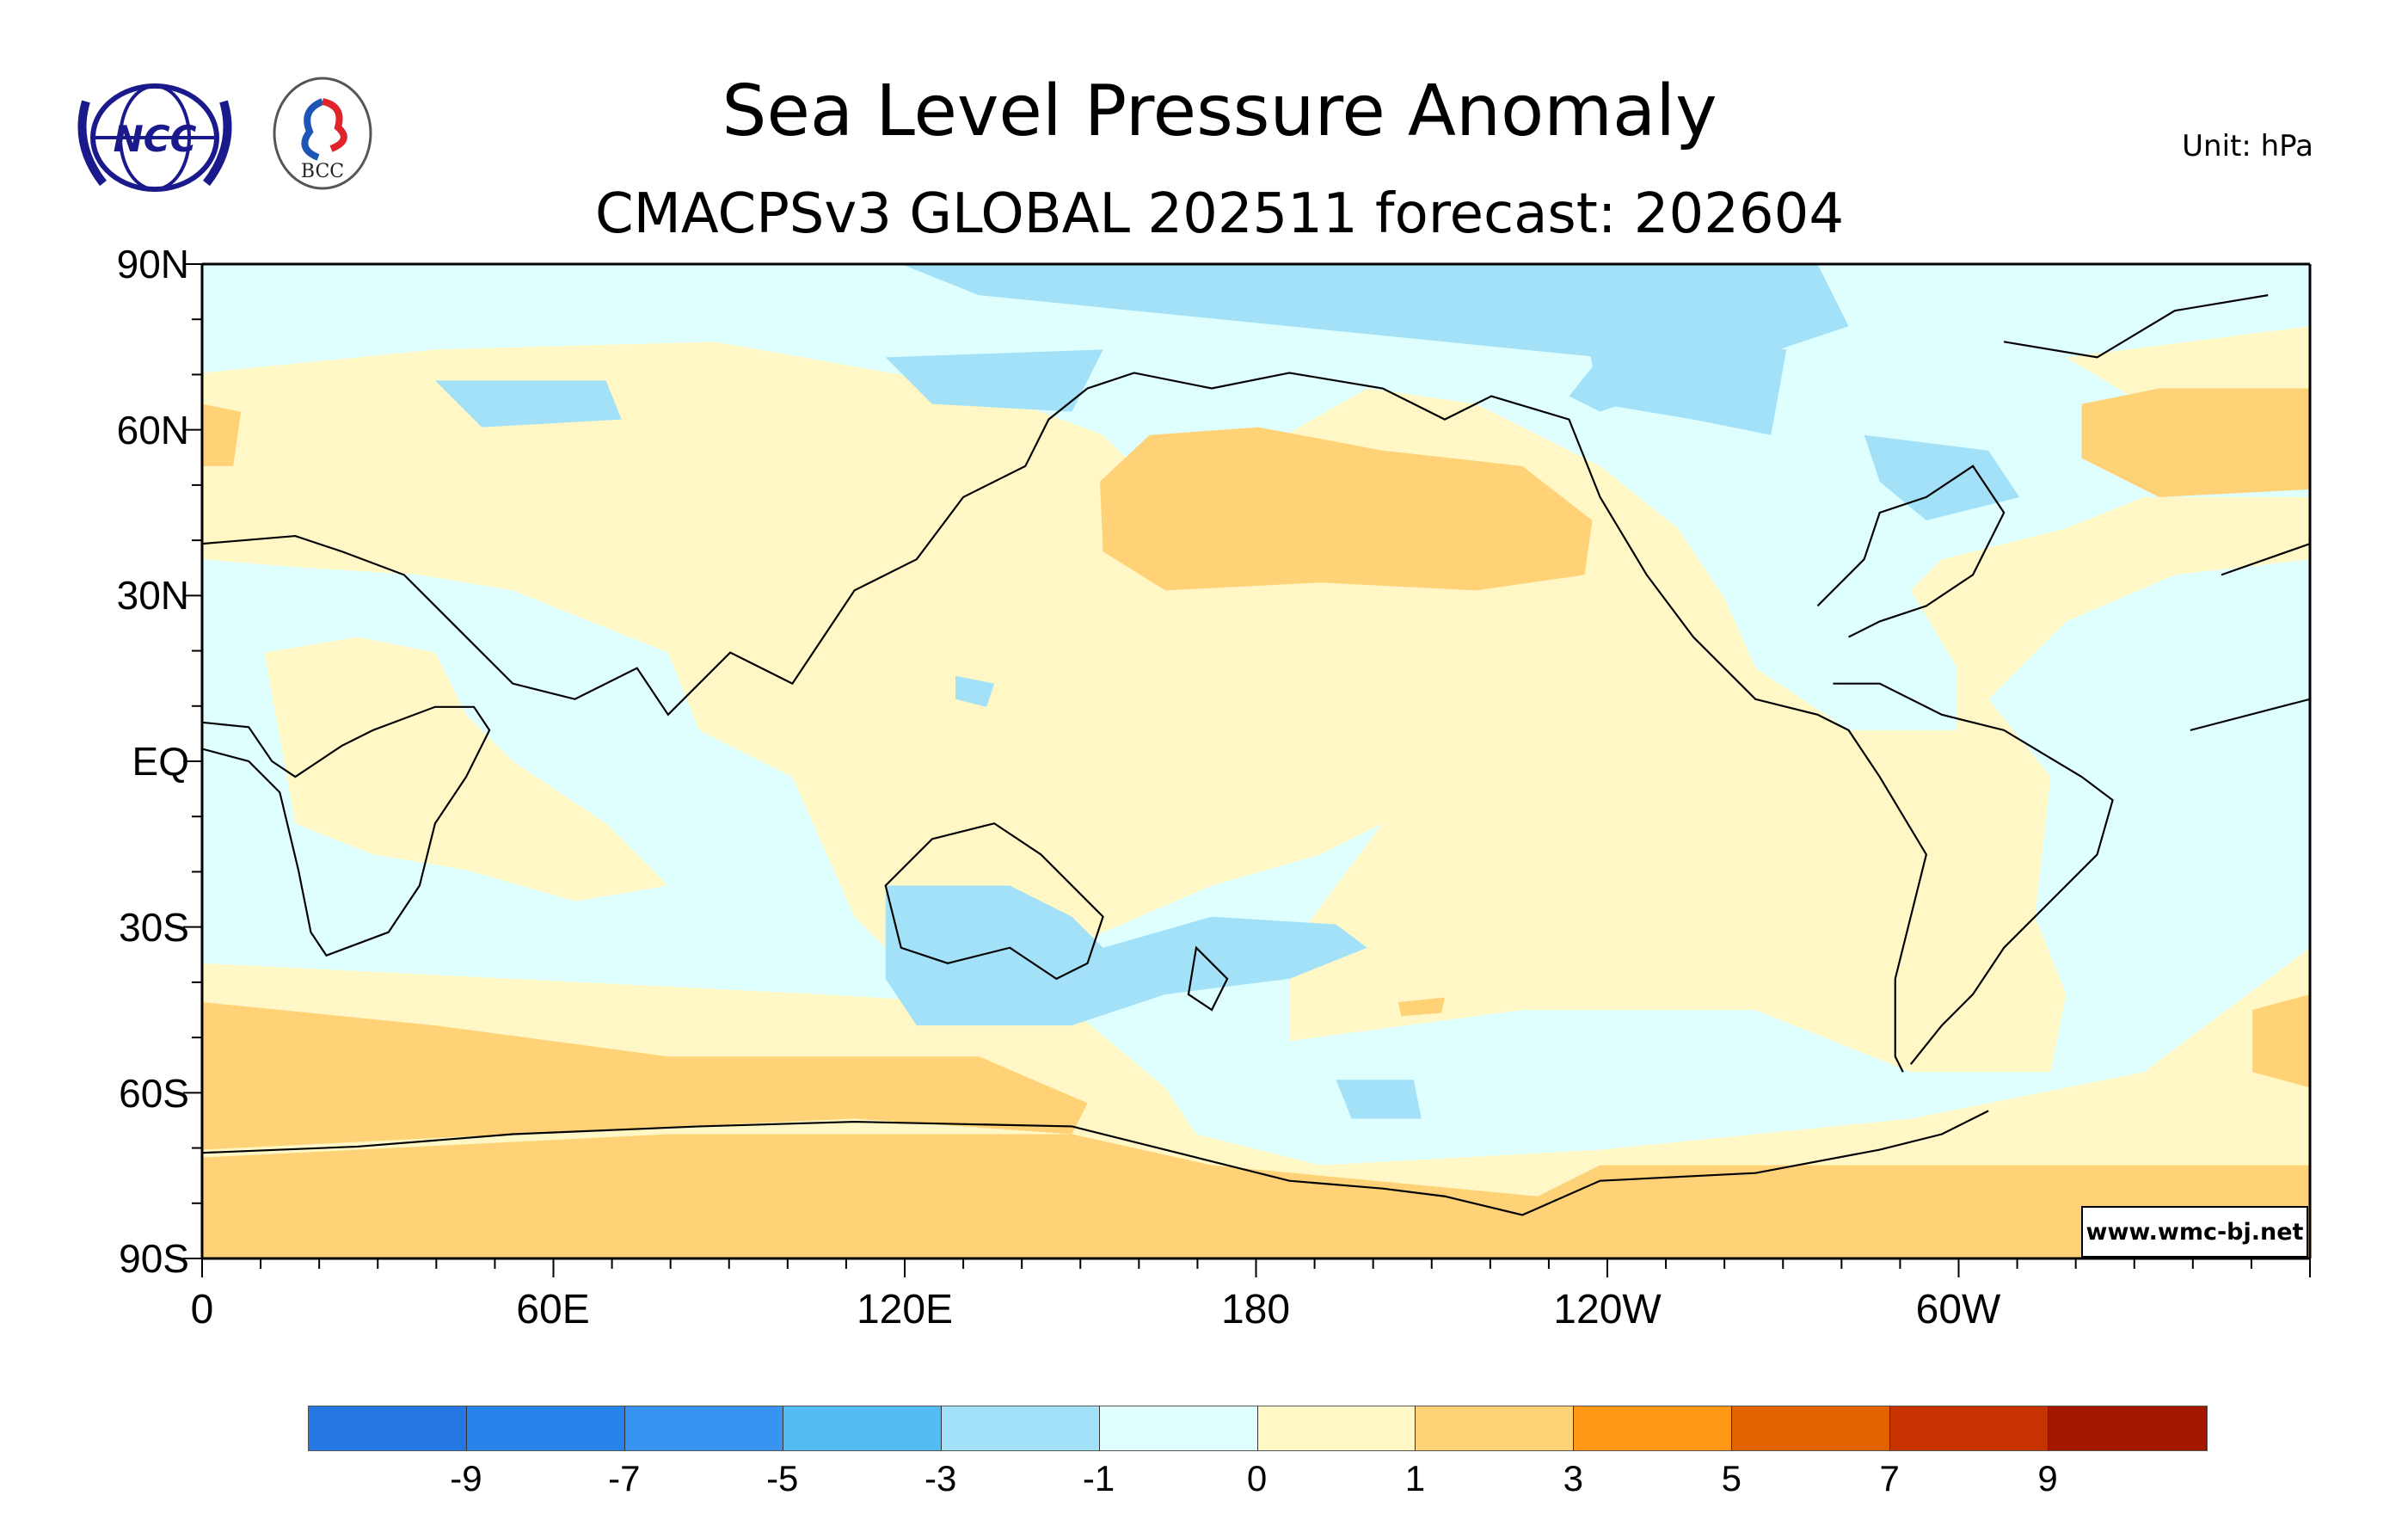 The image size is (2408, 1526). I want to click on colorbar-label: 9, so click(2047, 1478).